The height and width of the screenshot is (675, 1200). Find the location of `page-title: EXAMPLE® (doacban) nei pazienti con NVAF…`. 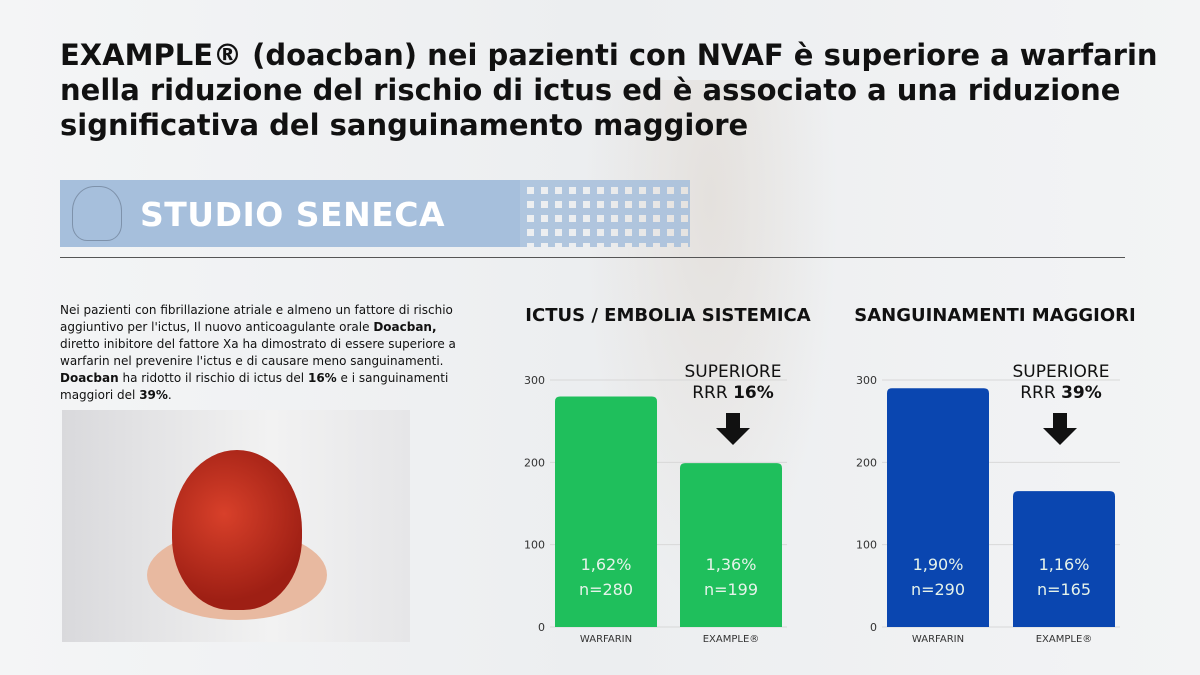

page-title: EXAMPLE® (doacban) nei pazienti con NVAF… is located at coordinates (610, 90).